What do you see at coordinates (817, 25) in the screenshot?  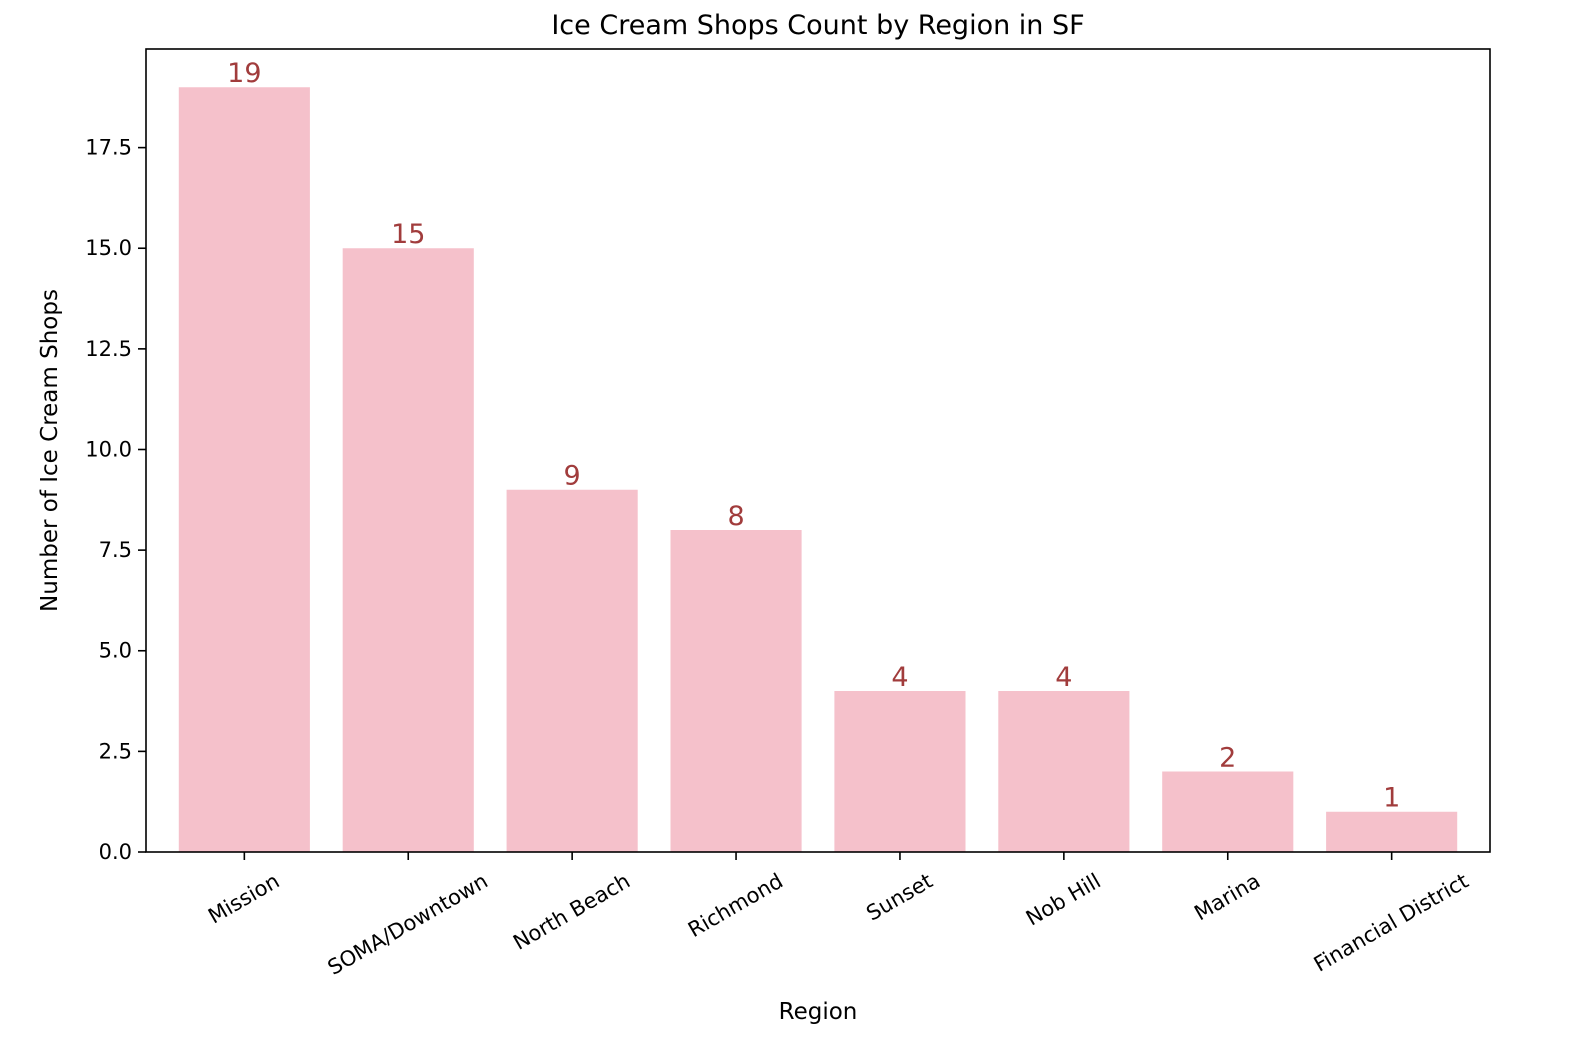 I see `chart-title: Ice Cream Shops Count by Region in SF` at bounding box center [817, 25].